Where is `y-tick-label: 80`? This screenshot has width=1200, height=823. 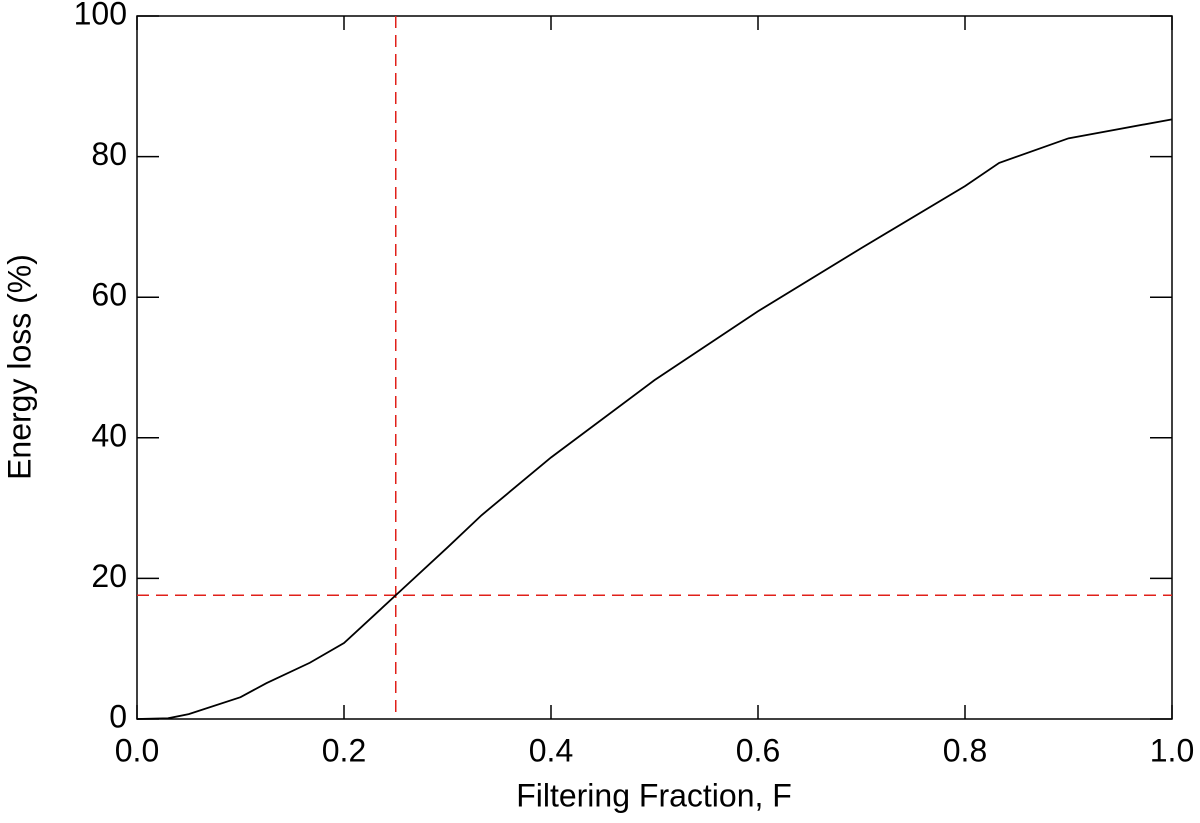 y-tick-label: 80 is located at coordinates (109, 154).